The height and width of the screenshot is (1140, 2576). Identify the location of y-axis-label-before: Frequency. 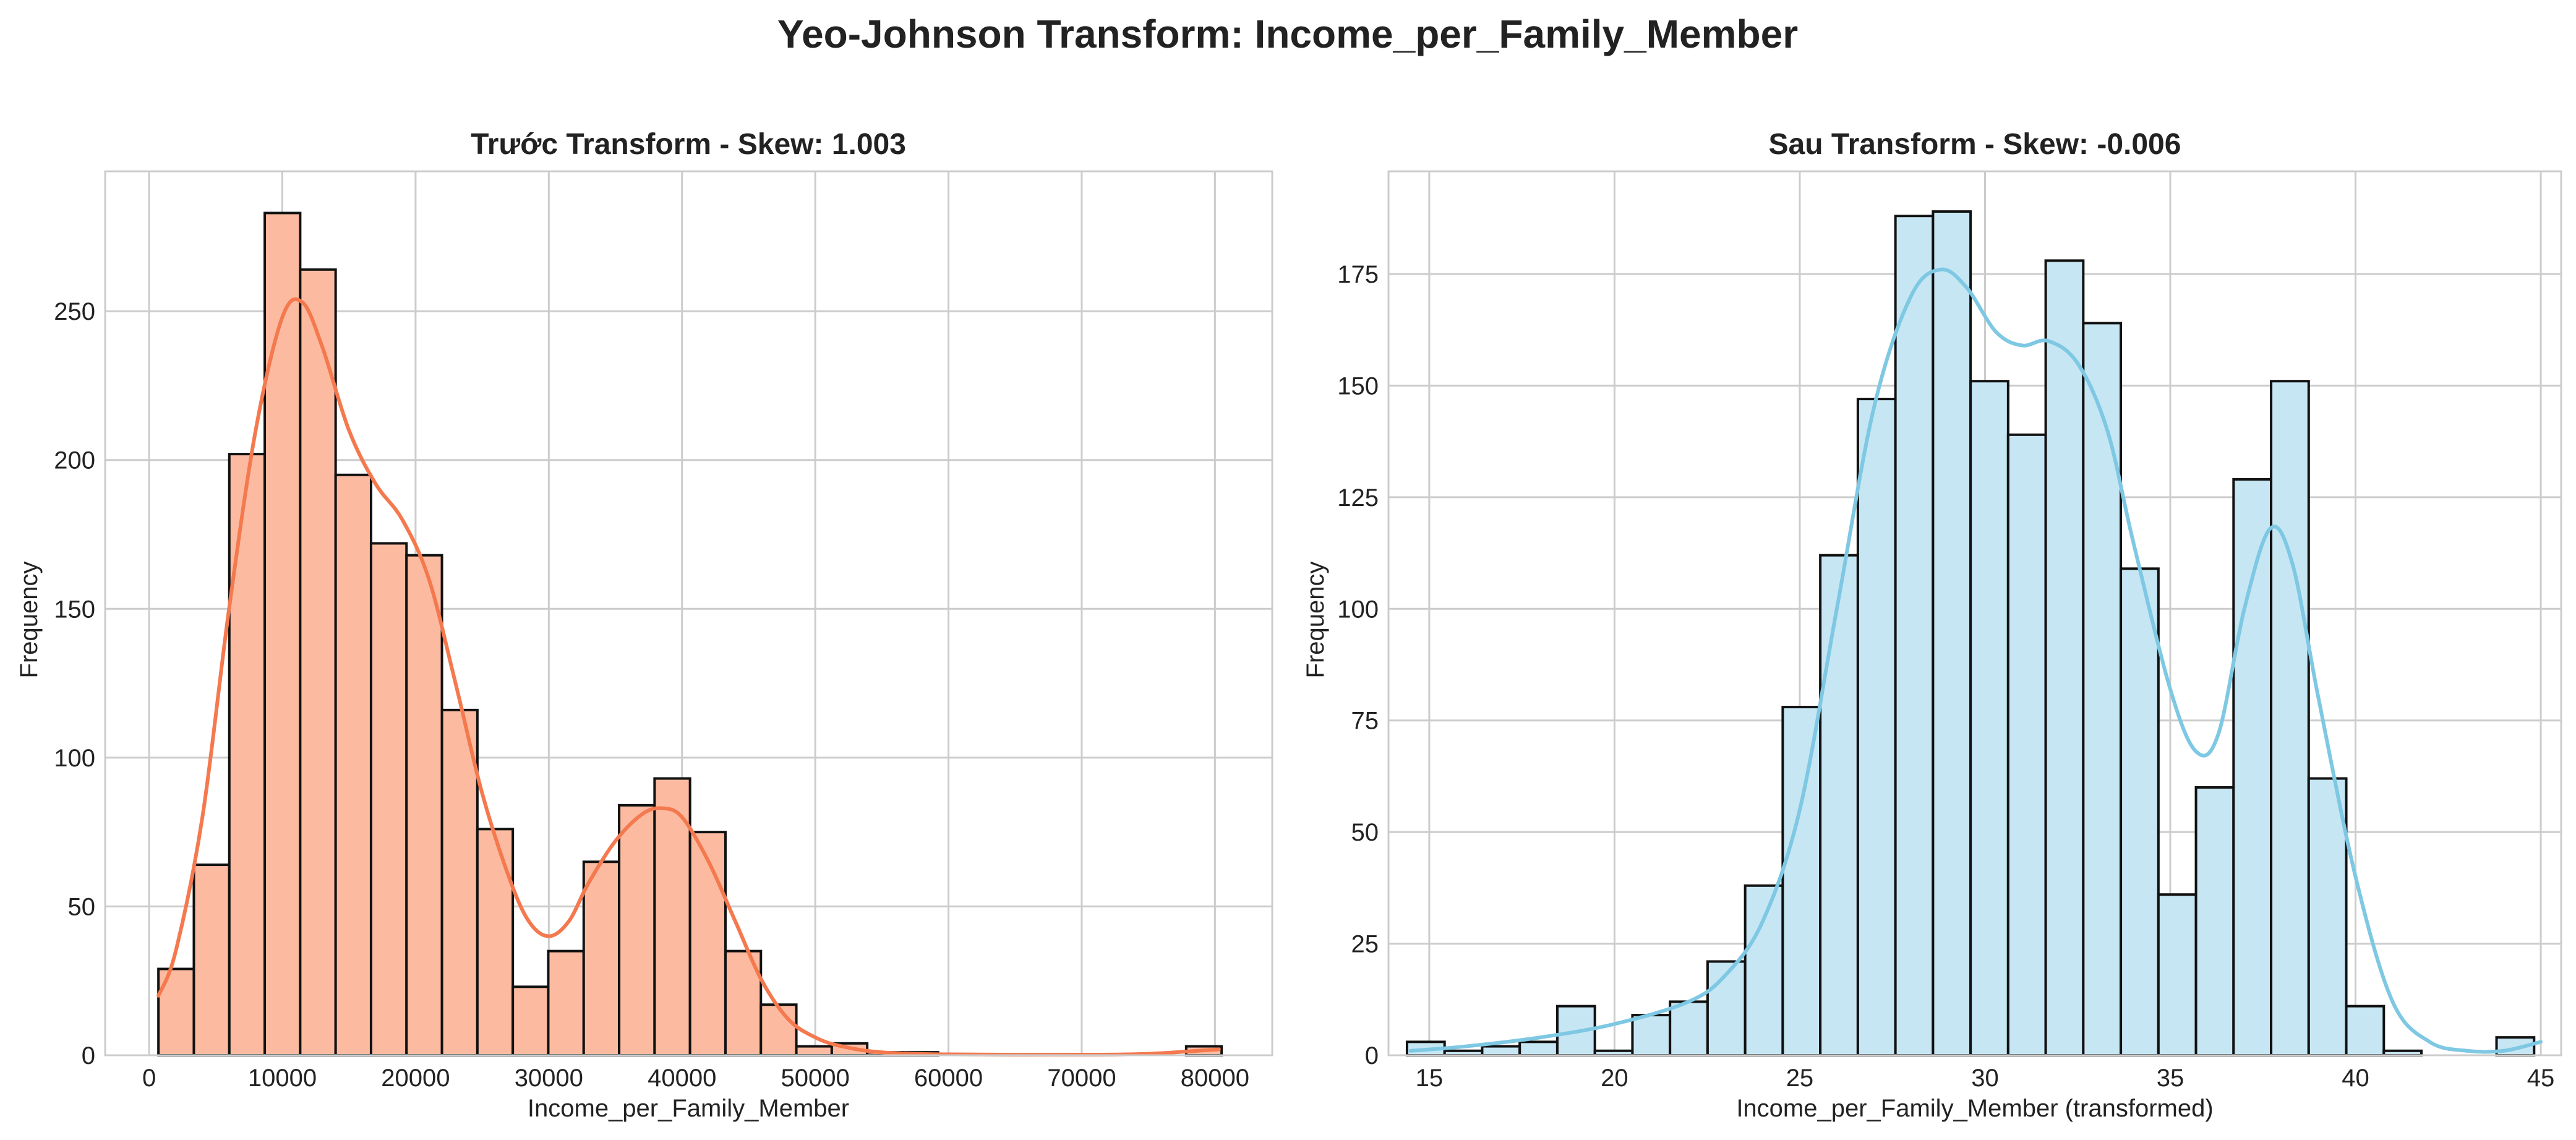
(29, 620).